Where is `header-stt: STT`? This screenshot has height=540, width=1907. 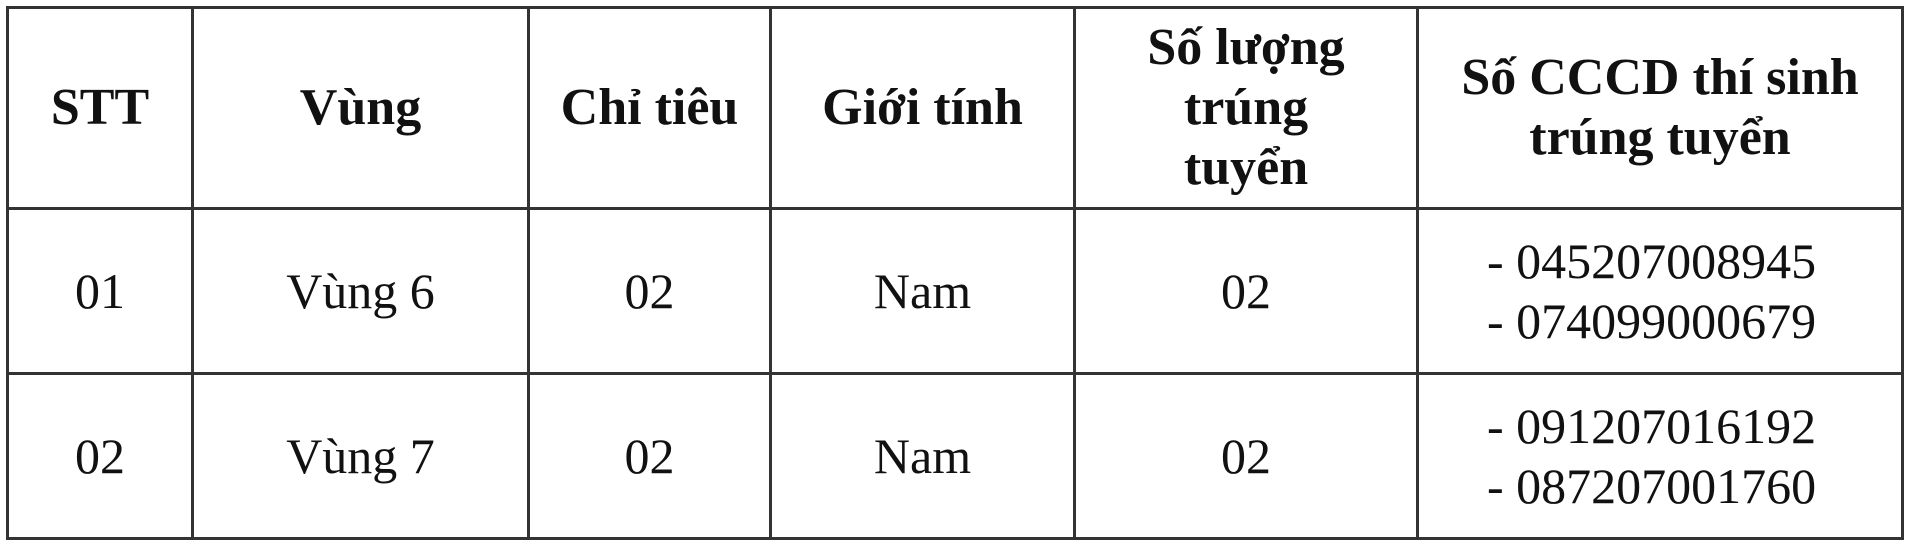 header-stt: STT is located at coordinates (100, 108).